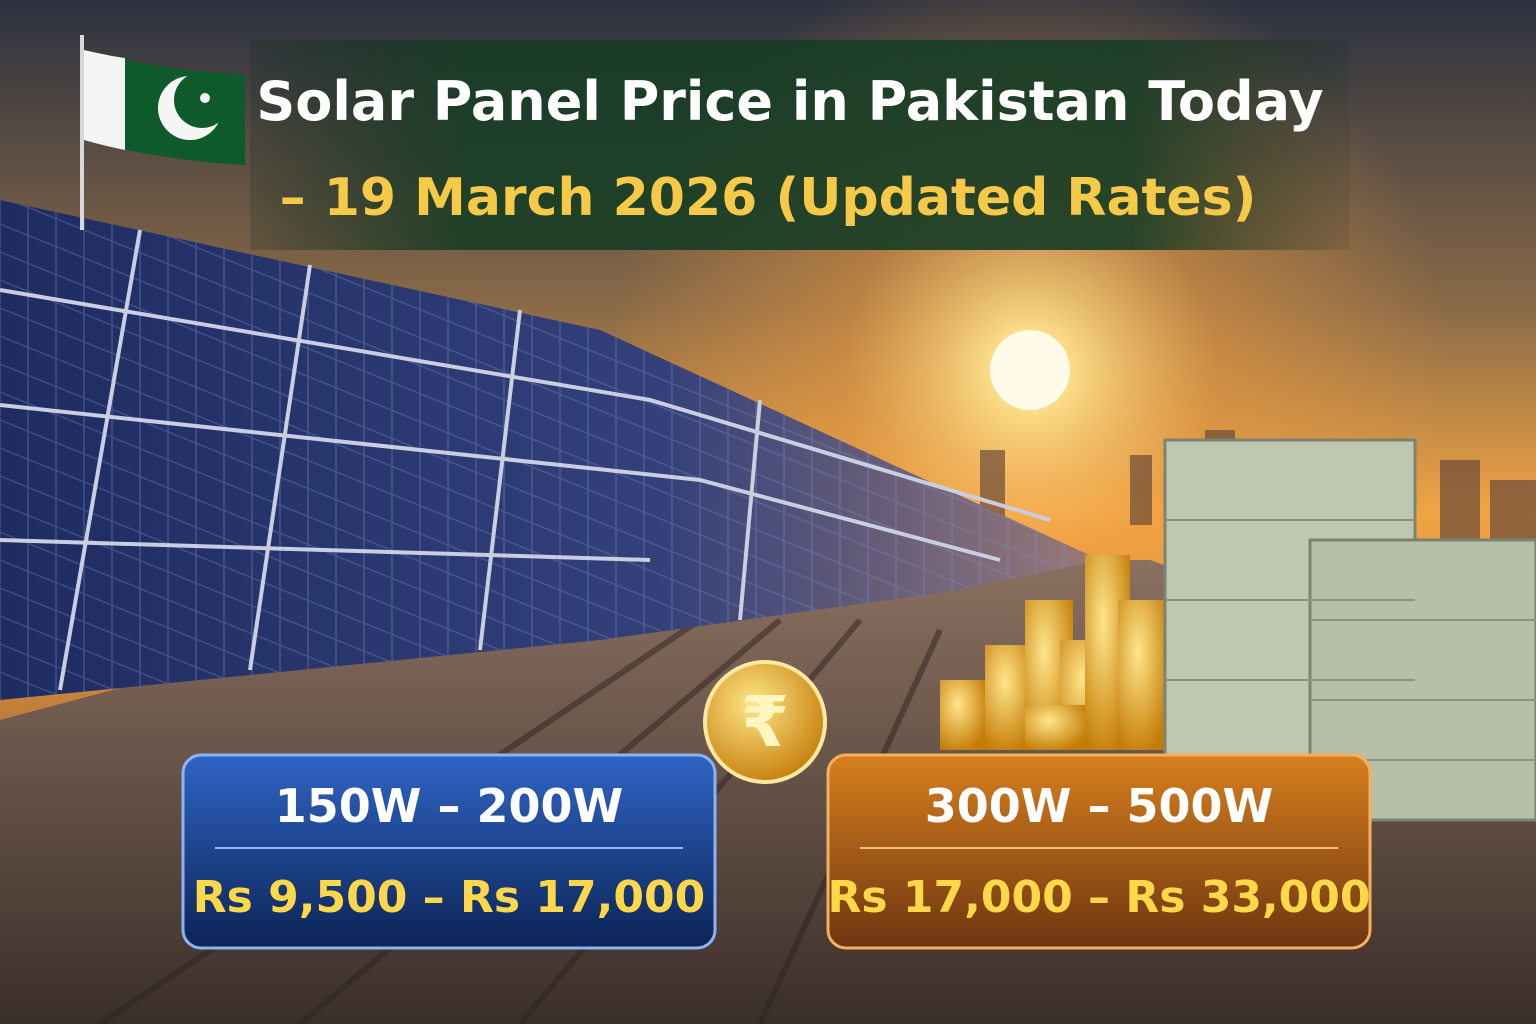 Image resolution: width=1536 pixels, height=1024 pixels. I want to click on rupee-coin, so click(765, 722).